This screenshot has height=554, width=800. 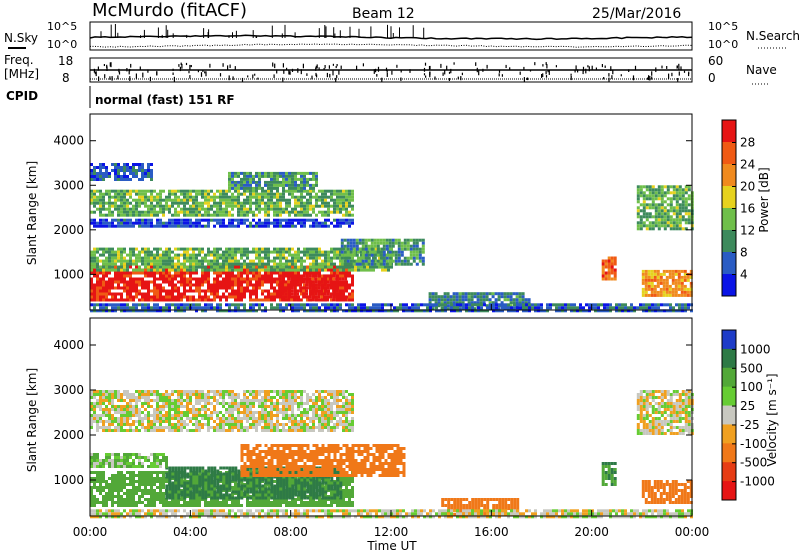 I want to click on colorbar-tick-label: 8, so click(x=744, y=253).